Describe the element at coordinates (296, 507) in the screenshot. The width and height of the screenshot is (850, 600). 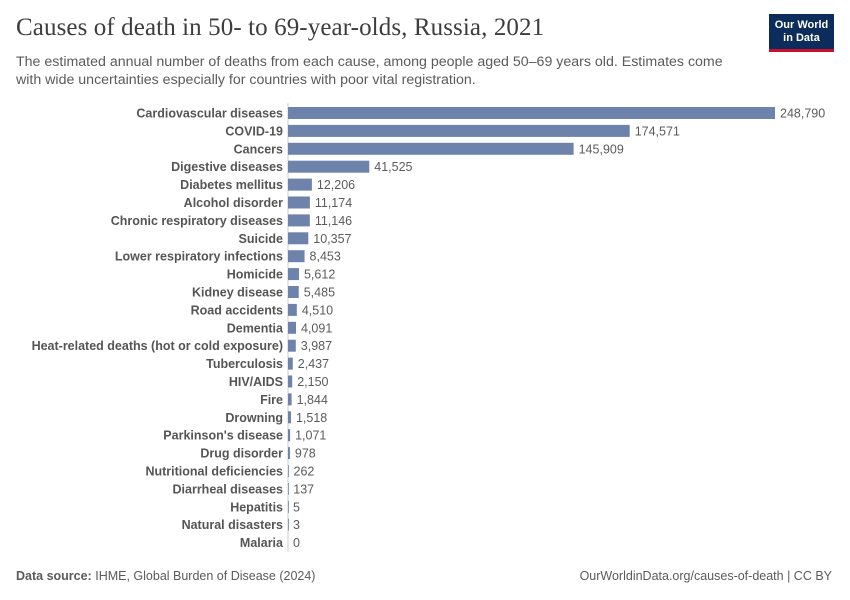
I see `value-label-hepatitis: 5` at that location.